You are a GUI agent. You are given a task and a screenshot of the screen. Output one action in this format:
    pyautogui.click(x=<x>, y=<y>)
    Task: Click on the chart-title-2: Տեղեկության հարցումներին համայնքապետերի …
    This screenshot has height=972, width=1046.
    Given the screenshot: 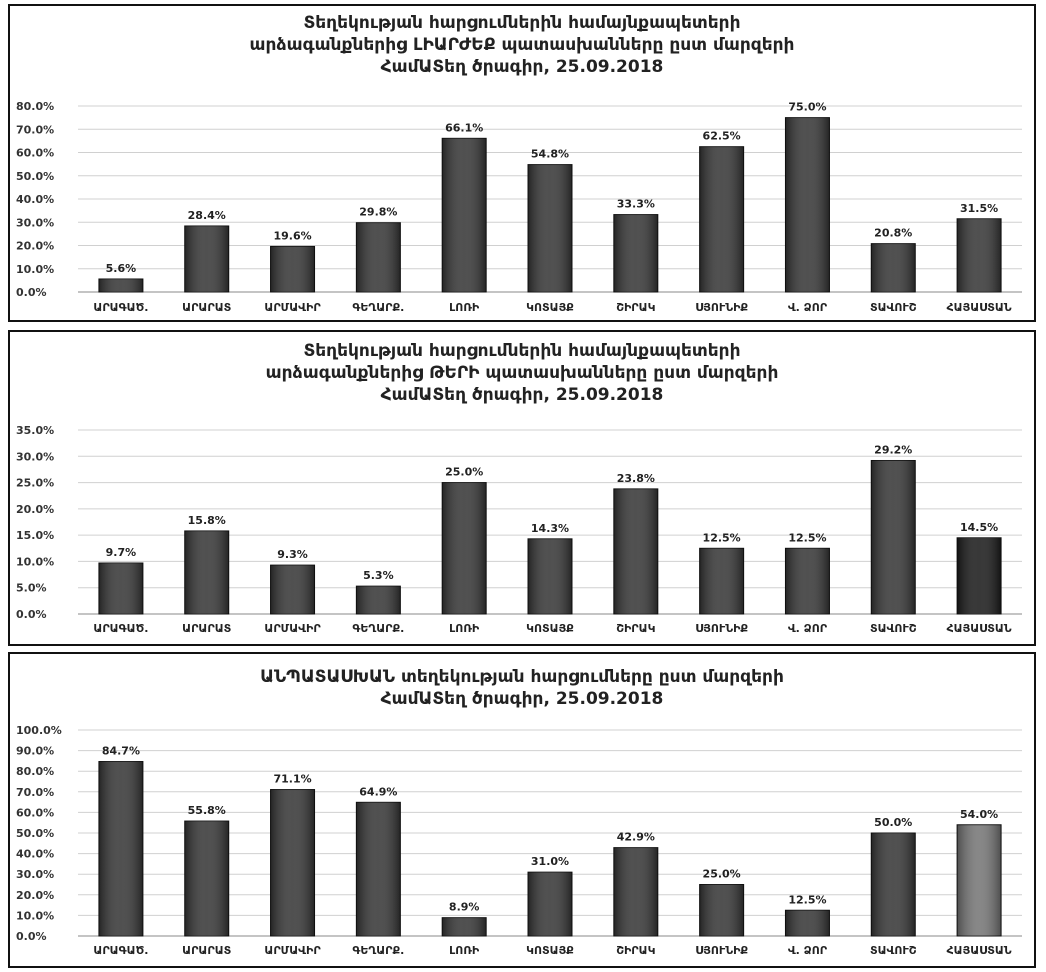 What is the action you would take?
    pyautogui.click(x=522, y=373)
    